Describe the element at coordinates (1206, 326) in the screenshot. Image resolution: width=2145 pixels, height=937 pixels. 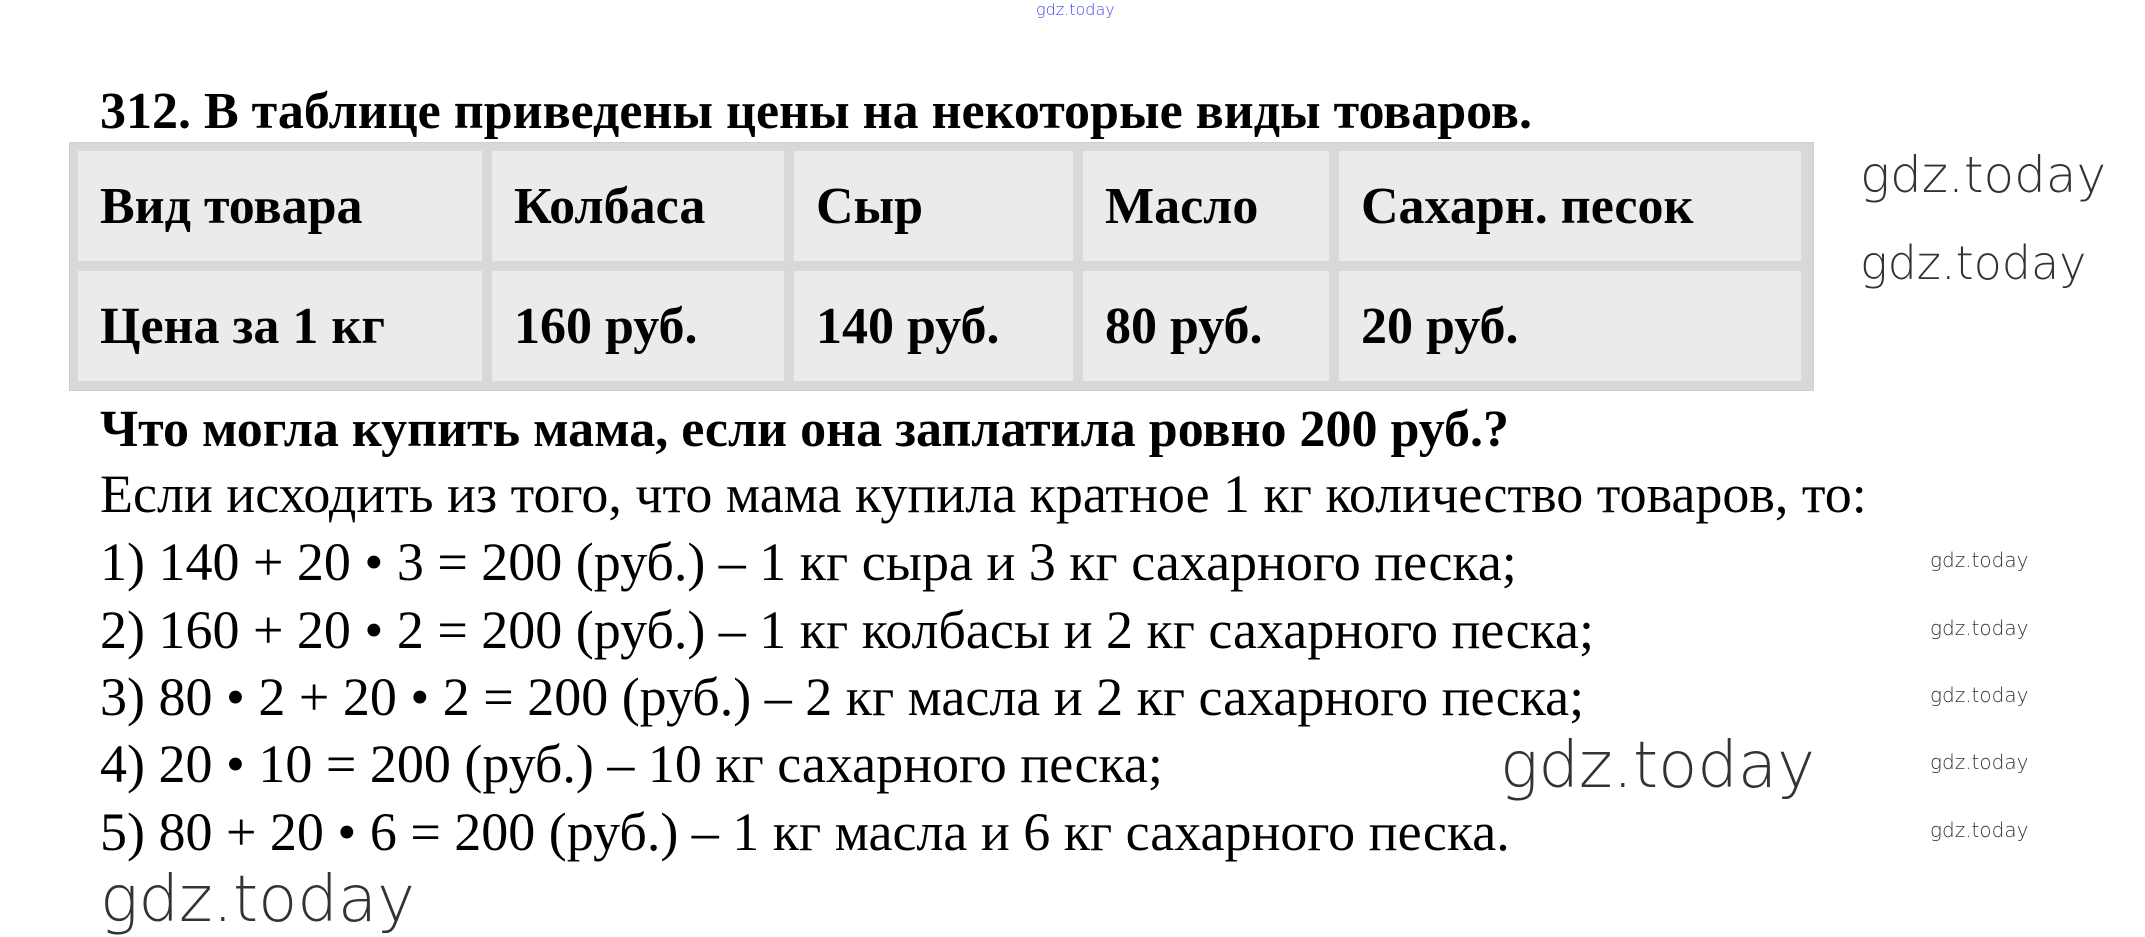
I see `table-cell: 80 руб.` at that location.